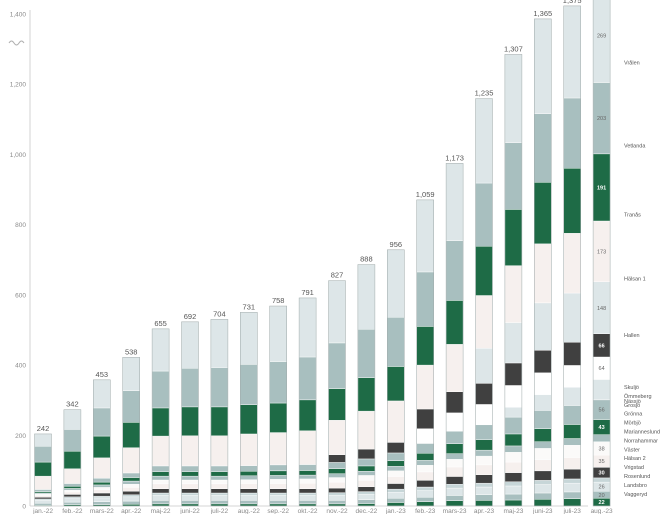 This screenshot has width=660, height=514. Describe the element at coordinates (367, 511) in the screenshot. I see `x-tick-label: dec.-22` at that location.